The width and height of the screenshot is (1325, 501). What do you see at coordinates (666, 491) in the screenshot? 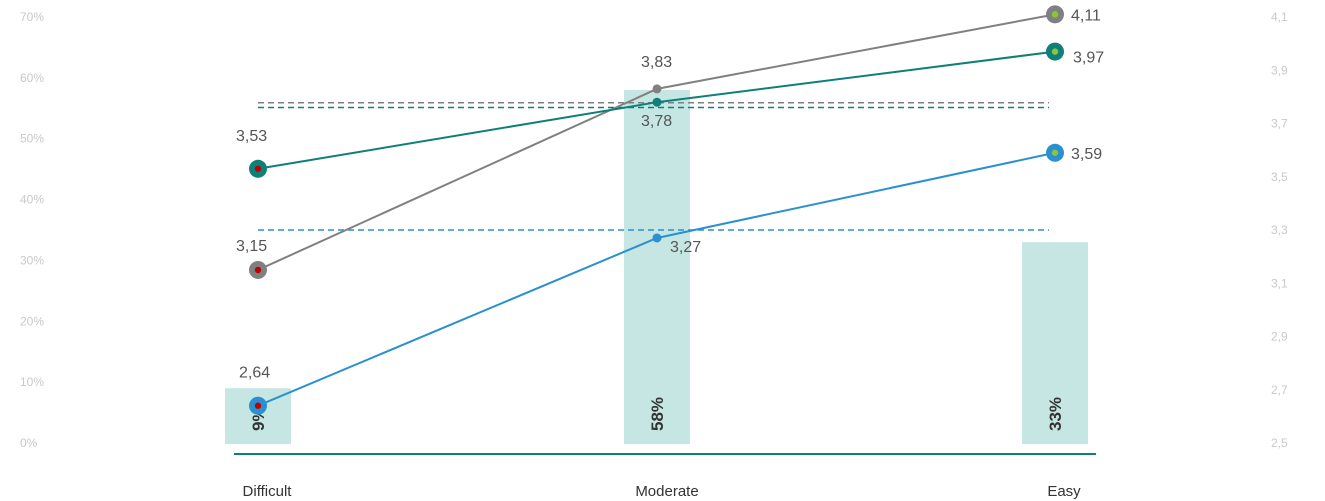
I see `category-label: Moderate` at bounding box center [666, 491].